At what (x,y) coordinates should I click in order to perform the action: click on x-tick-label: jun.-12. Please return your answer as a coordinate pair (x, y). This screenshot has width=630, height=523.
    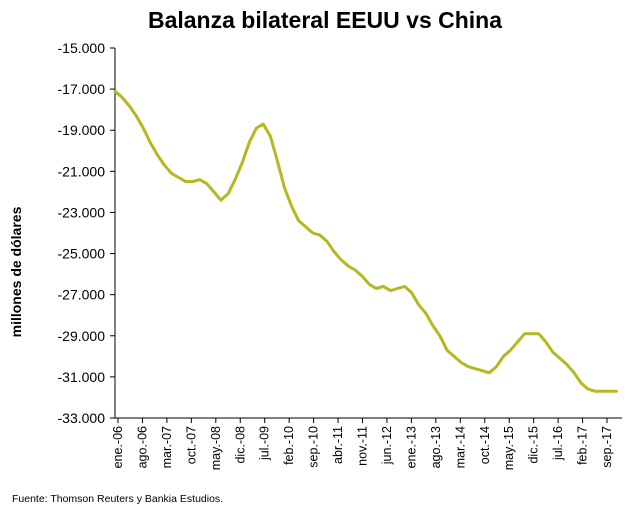
    Looking at the image, I should click on (387, 445).